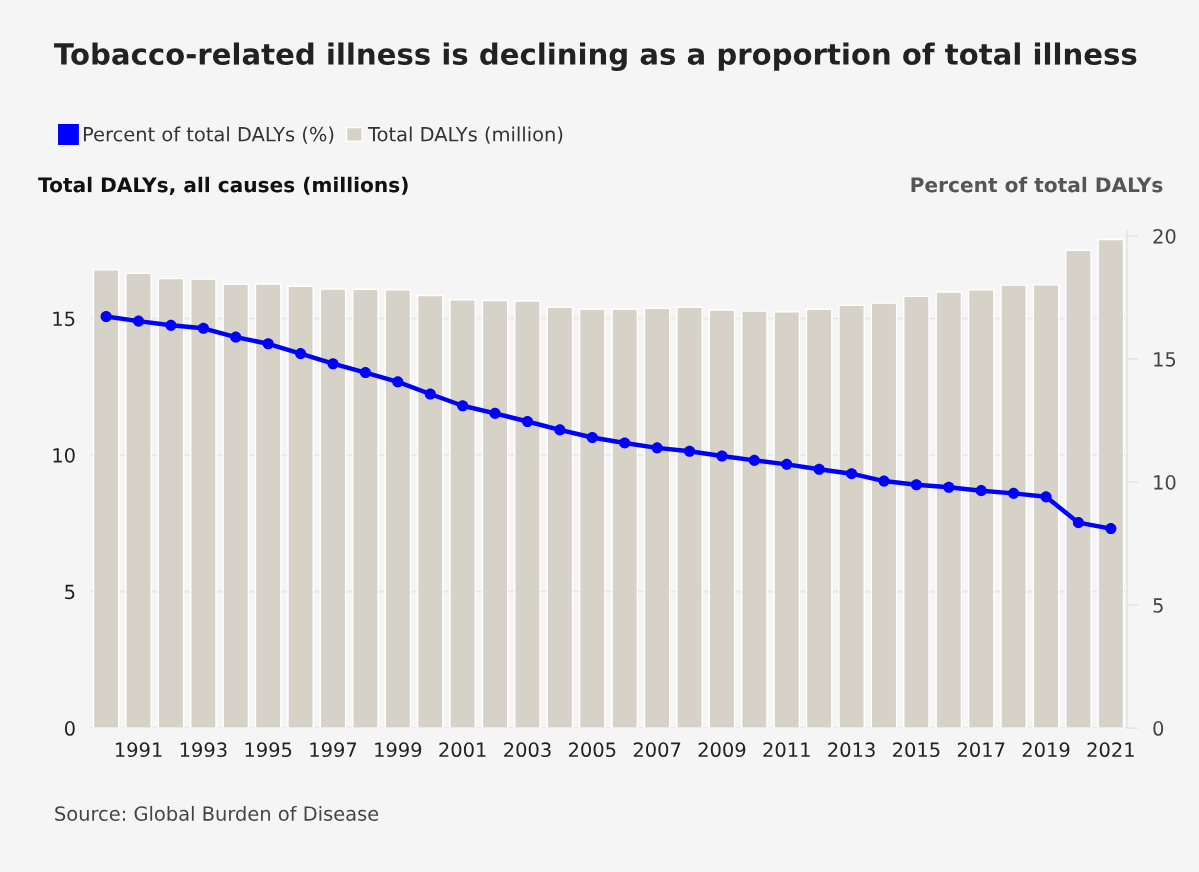 Image resolution: width=1199 pixels, height=872 pixels. I want to click on legend-label: Percent of total DALYs (%), so click(208, 135).